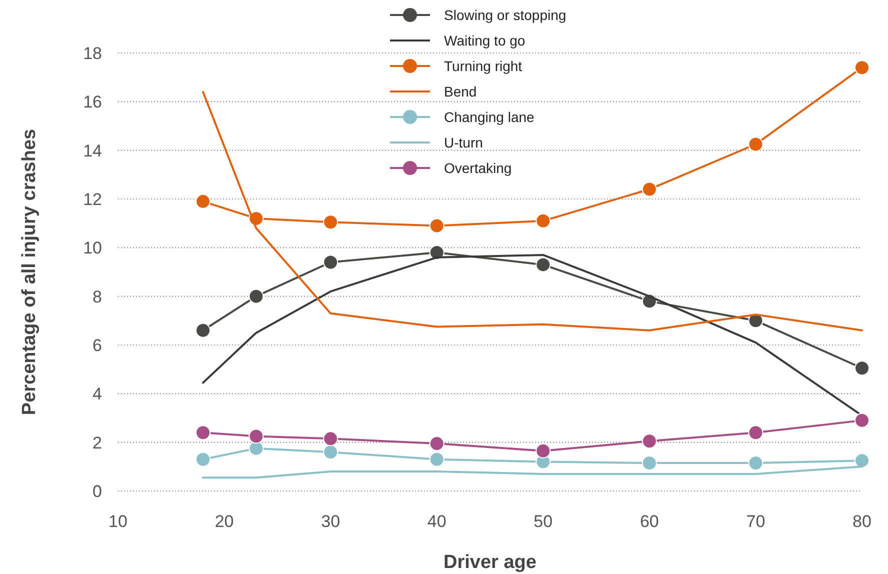  I want to click on y-tick-label: 8, so click(97, 296).